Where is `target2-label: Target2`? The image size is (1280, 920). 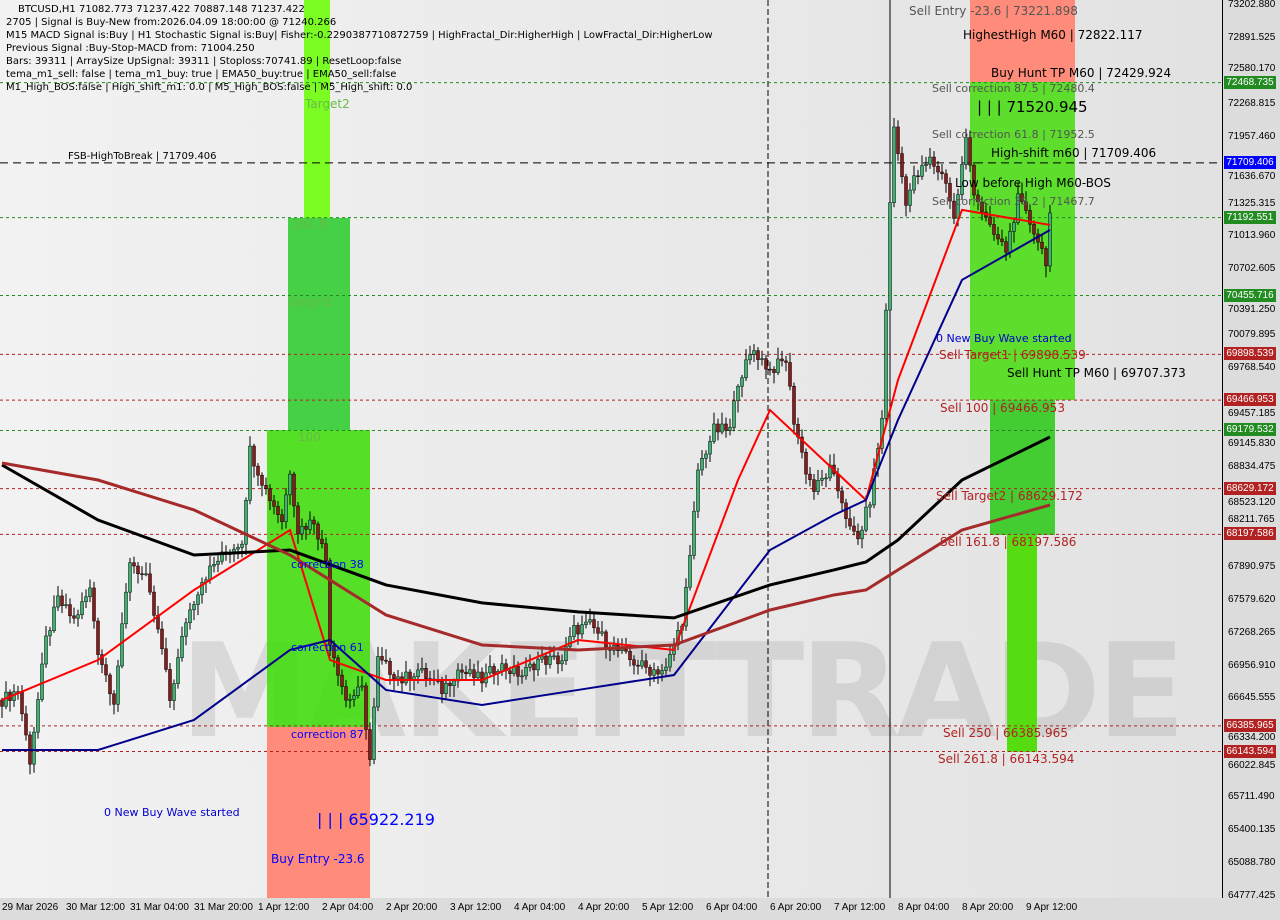
target2-label: Target2 is located at coordinates (327, 104).